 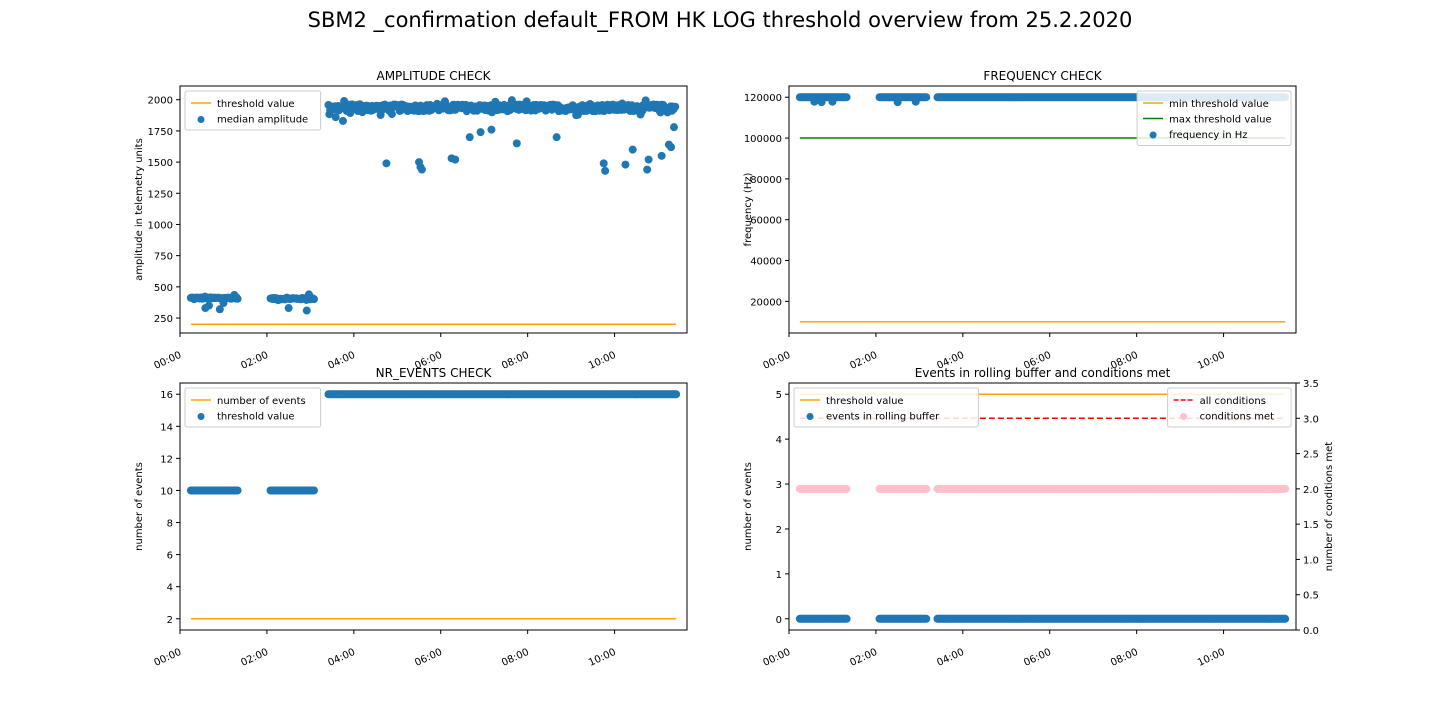 I want to click on chart-title: NR_EVENTS CHECK, so click(x=434, y=373).